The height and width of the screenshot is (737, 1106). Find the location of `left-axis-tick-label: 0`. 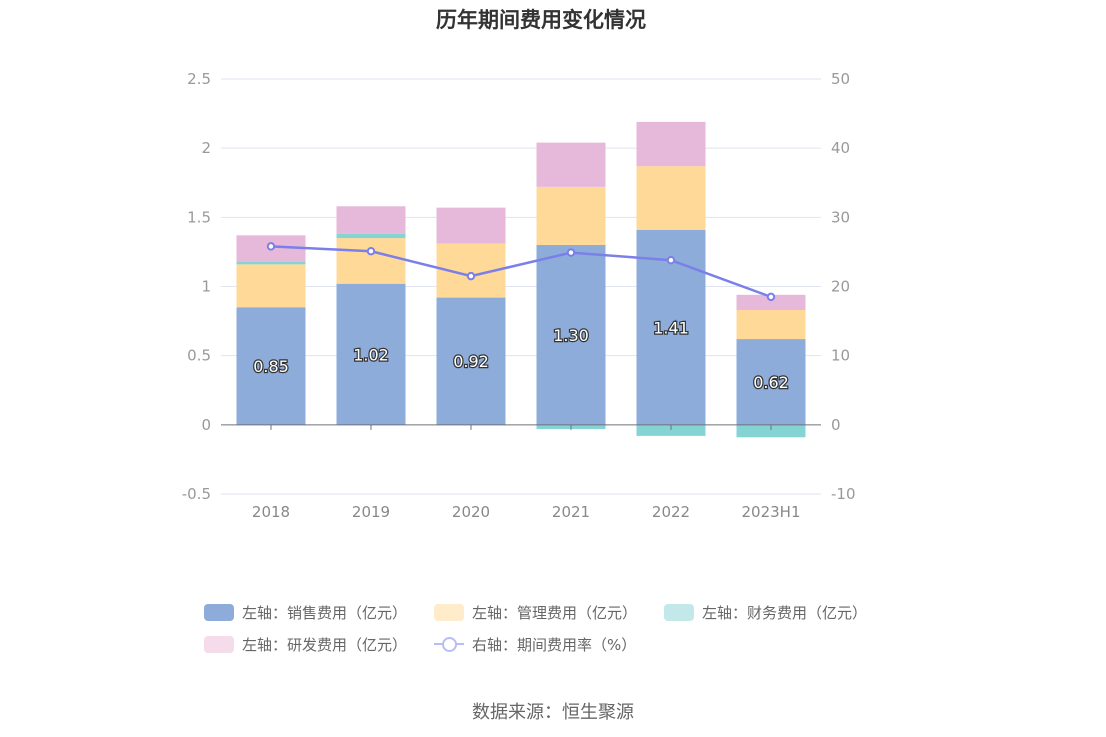

left-axis-tick-label: 0 is located at coordinates (206, 425).